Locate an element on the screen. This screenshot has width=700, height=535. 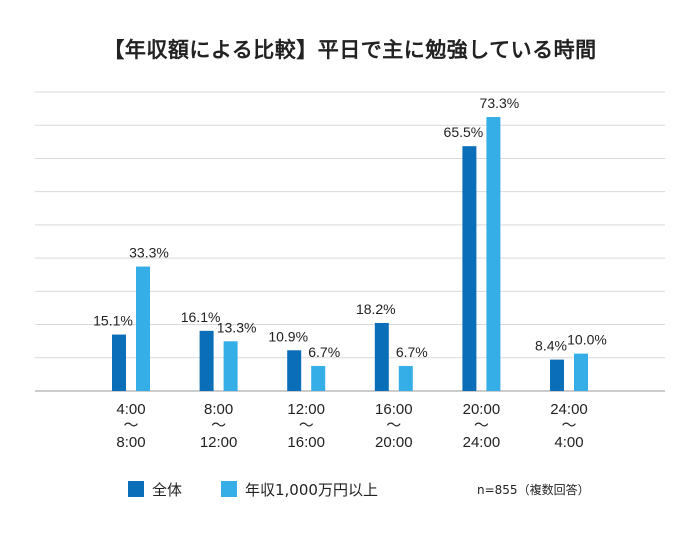
data-label: 15.1% is located at coordinates (113, 321).